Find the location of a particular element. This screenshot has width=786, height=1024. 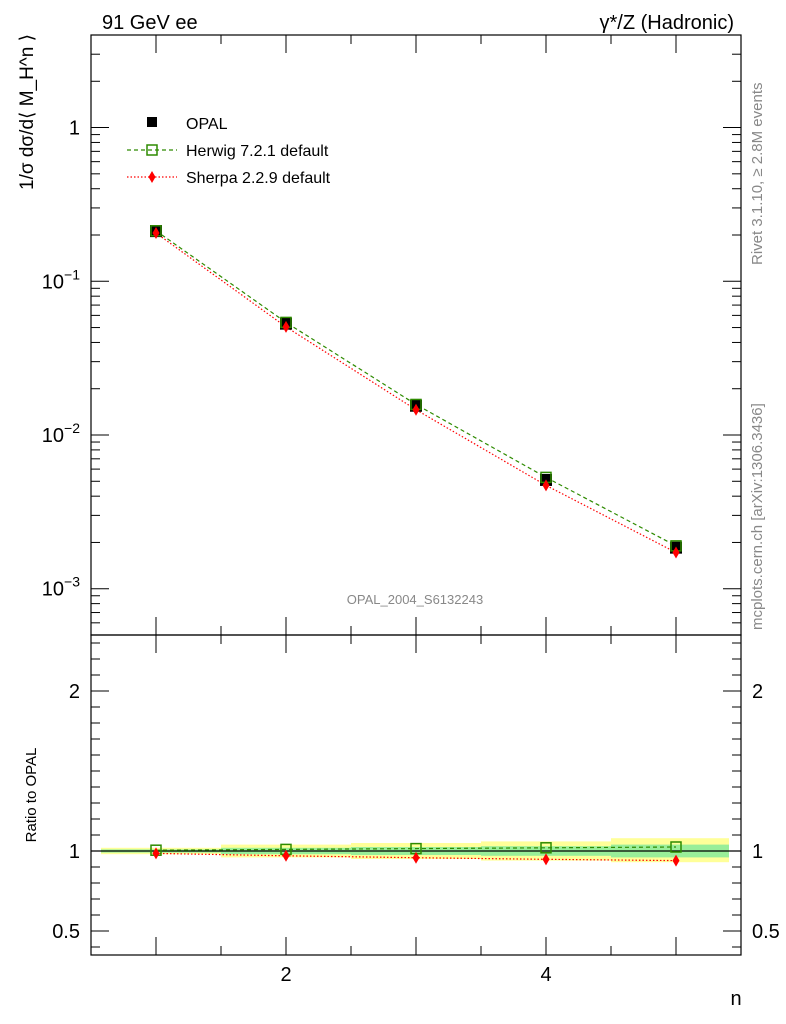

legend-item-sherpa: Sherpa 2.2.9 default is located at coordinates (229, 178).